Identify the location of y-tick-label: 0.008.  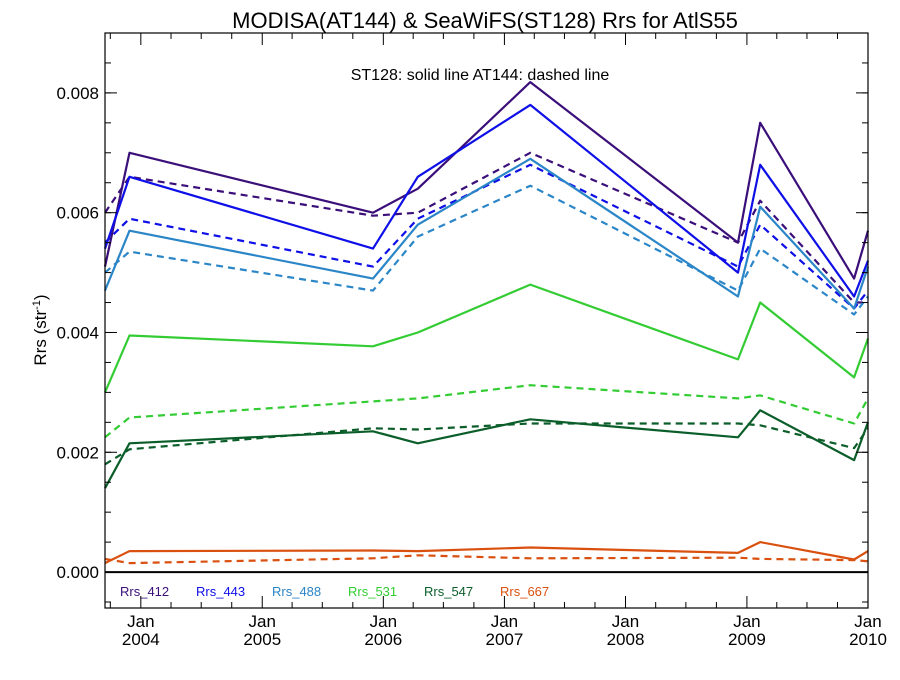
(77, 93).